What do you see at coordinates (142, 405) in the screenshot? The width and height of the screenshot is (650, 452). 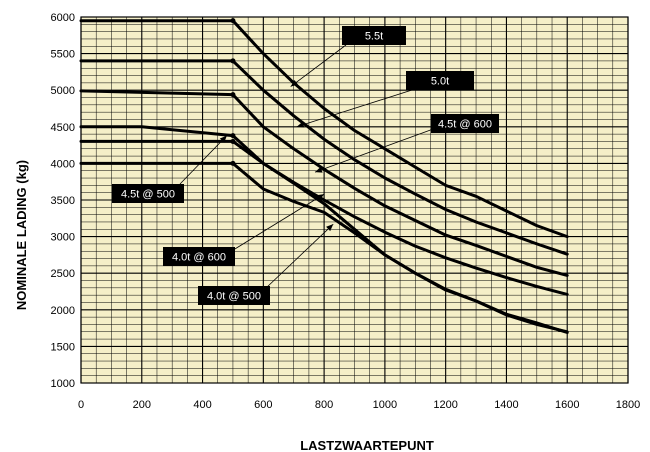 I see `x-tick-label: 200` at bounding box center [142, 405].